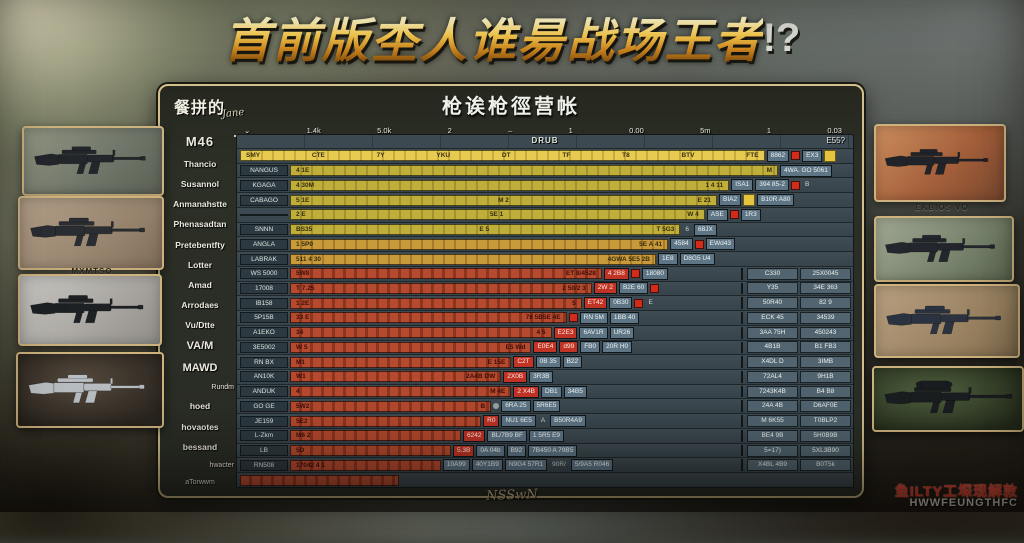  What do you see at coordinates (200, 284) in the screenshot?
I see `weapon-name: Amad` at bounding box center [200, 284].